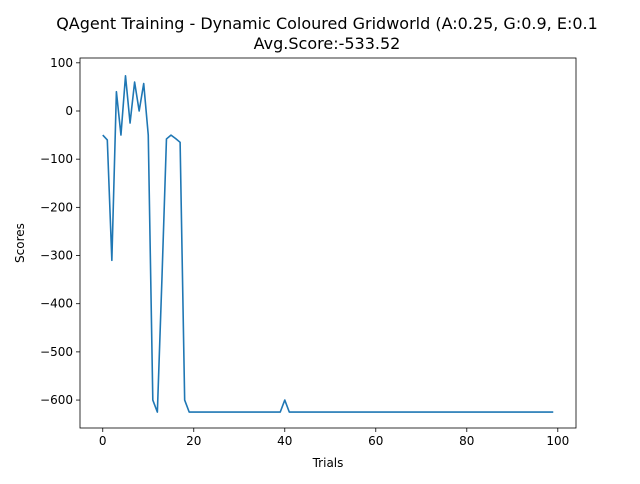  I want to click on y-axis-label: Scores, so click(20, 243).